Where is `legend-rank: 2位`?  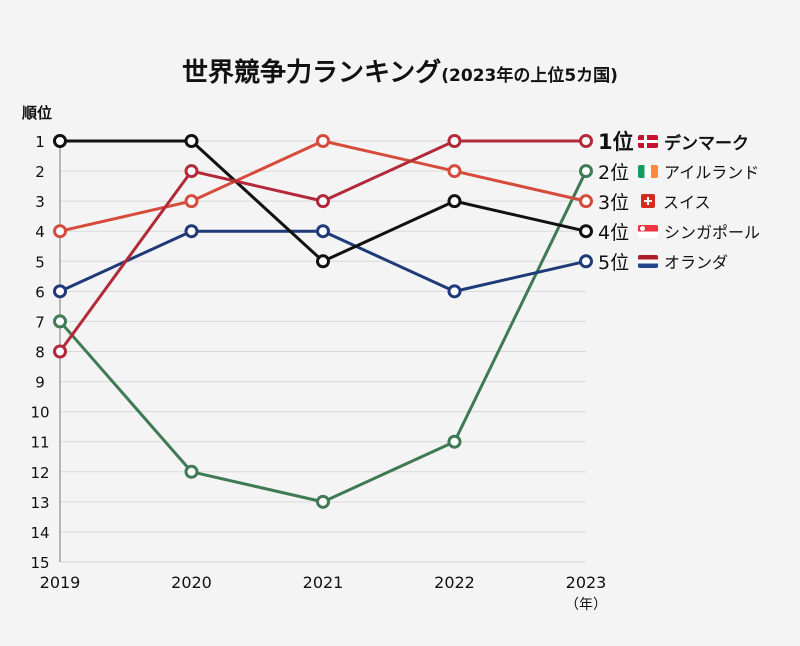
legend-rank: 2位 is located at coordinates (614, 172).